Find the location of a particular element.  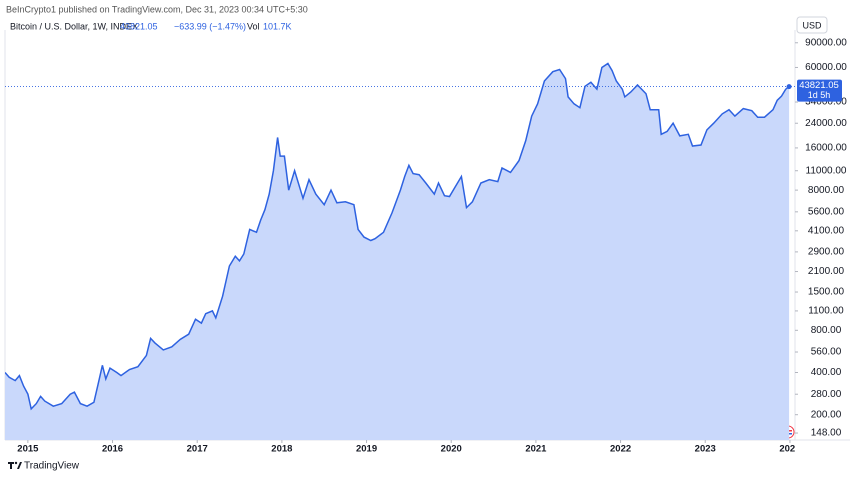

y-tick-label: 1100.00 is located at coordinates (826, 311).